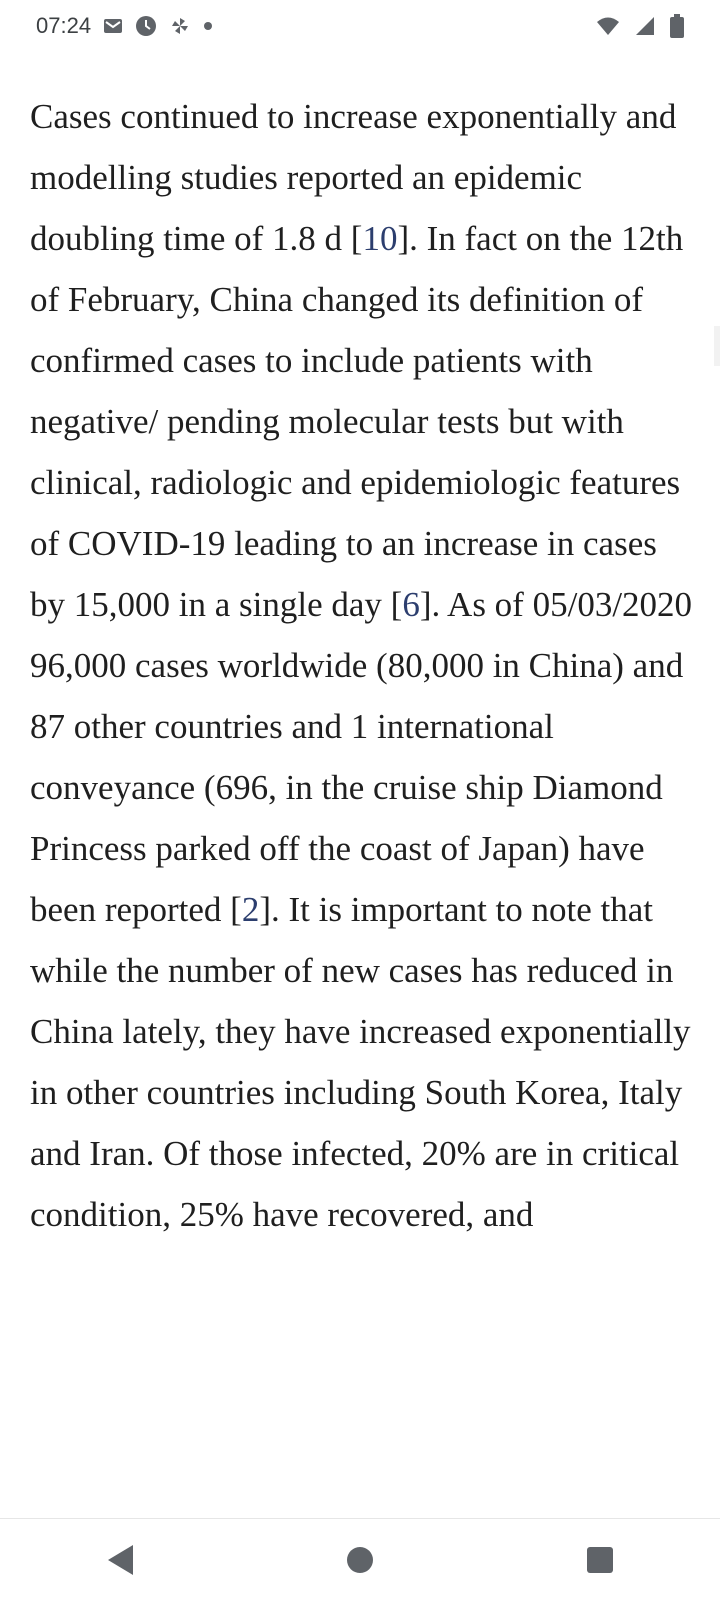 This screenshot has height=1600, width=720. I want to click on reference-link: 6, so click(411, 604).